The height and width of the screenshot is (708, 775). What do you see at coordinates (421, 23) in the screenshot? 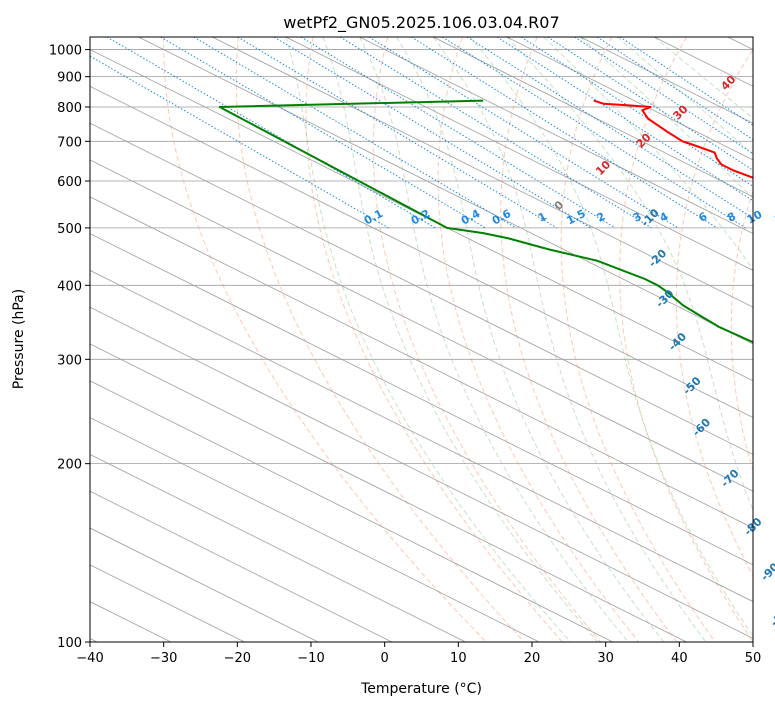
I see `chart-title: wetPf2_GN05.2025.106.03.04.R07` at bounding box center [421, 23].